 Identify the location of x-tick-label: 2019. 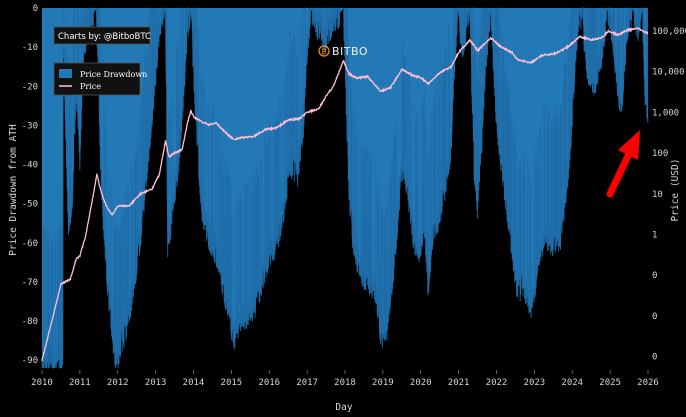
(383, 383).